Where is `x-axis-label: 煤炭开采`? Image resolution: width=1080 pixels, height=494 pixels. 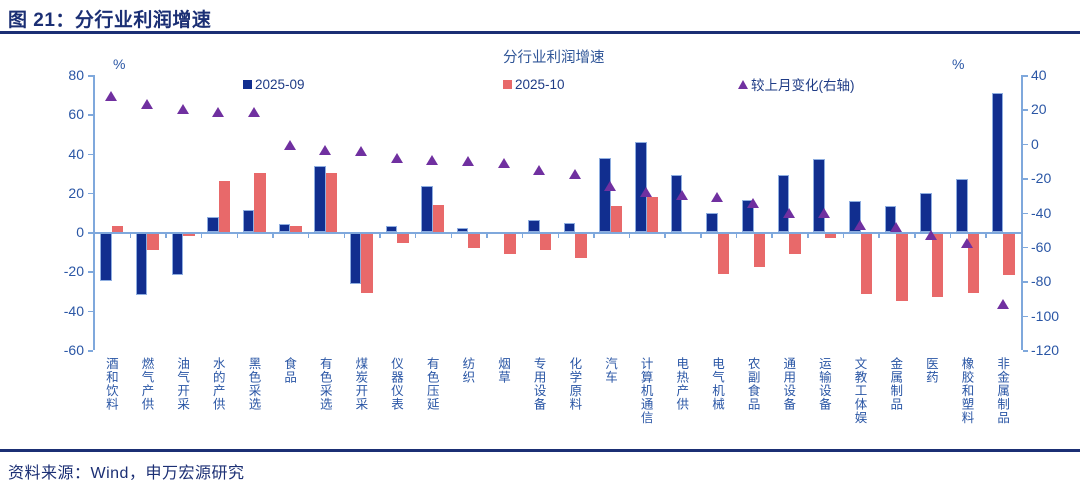 x-axis-label: 煤炭开采 is located at coordinates (360, 384).